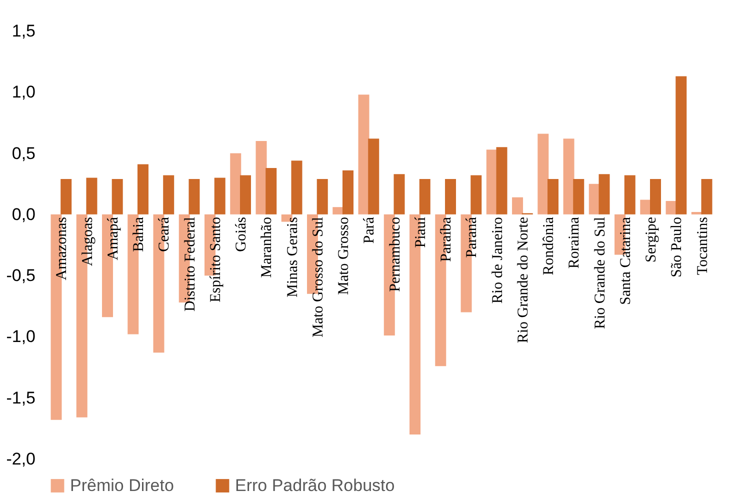 The image size is (752, 499). What do you see at coordinates (216, 259) in the screenshot?
I see `x-tick-label: Espírito Santo` at bounding box center [216, 259].